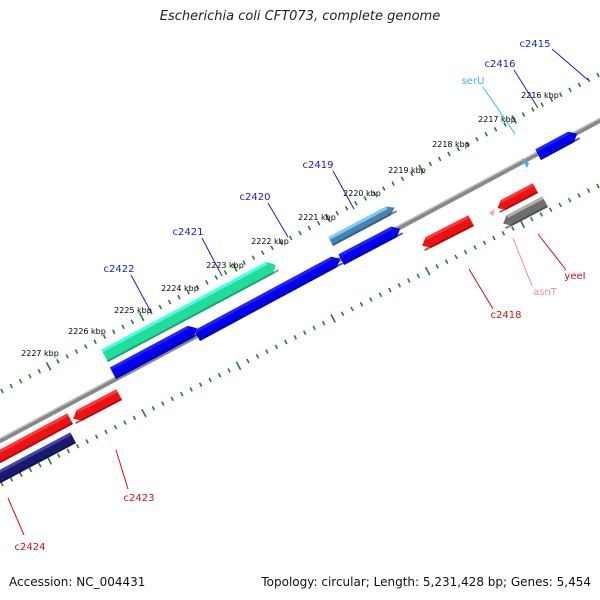  I want to click on gene-c2419, so click(362, 226).